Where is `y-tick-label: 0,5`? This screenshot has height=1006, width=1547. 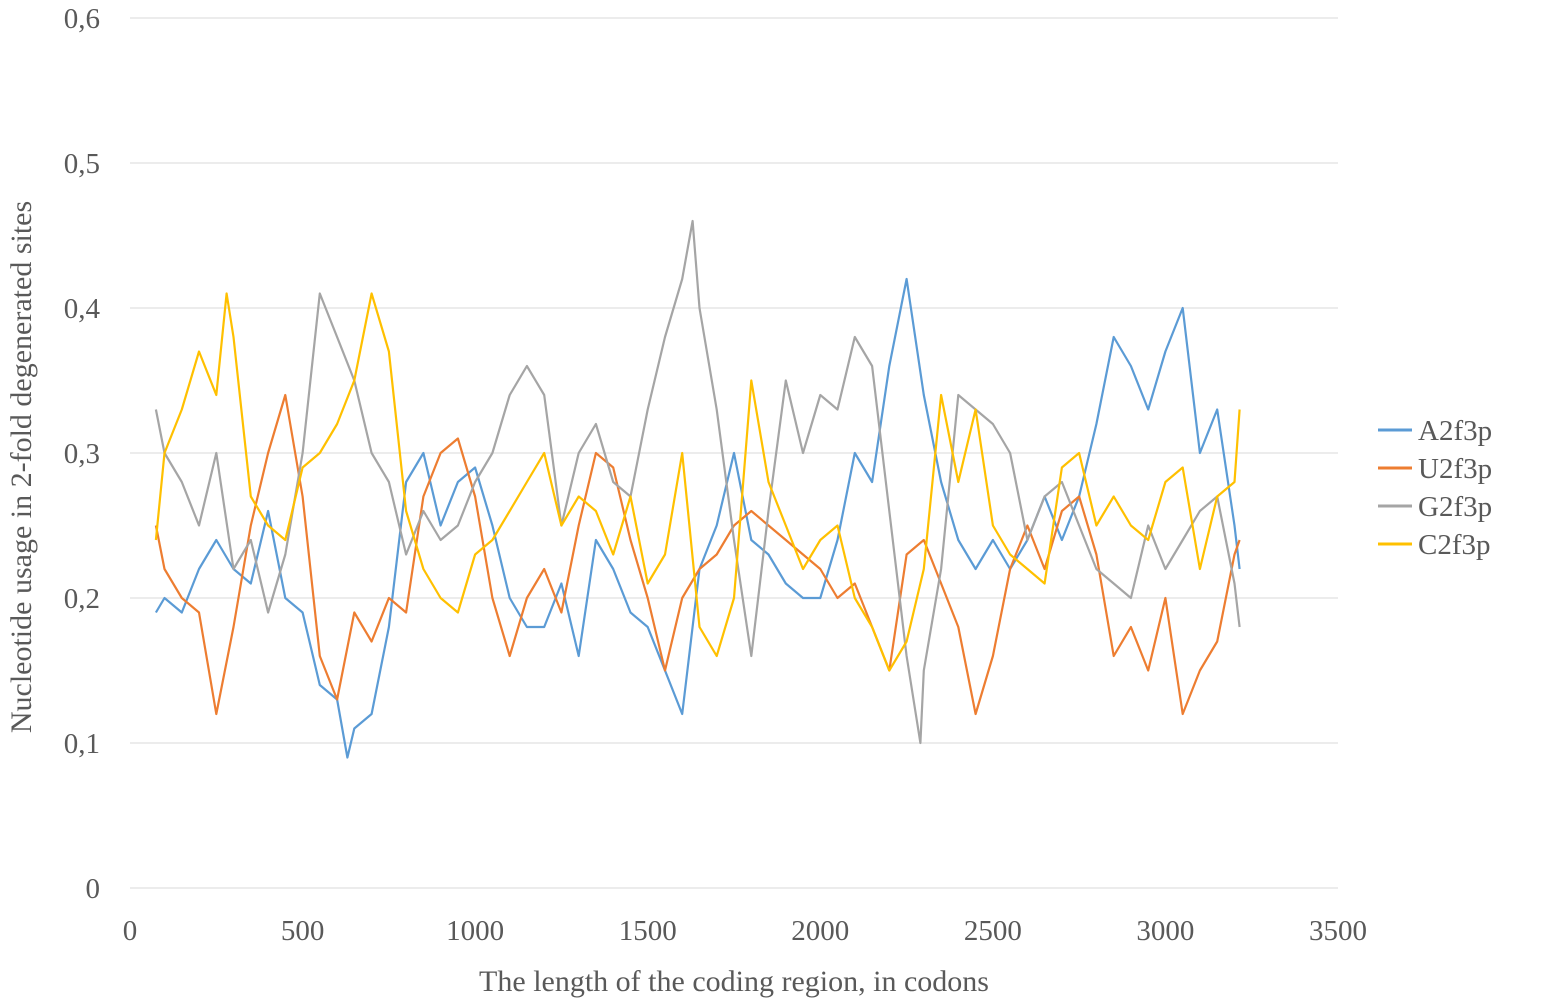
y-tick-label: 0,5 is located at coordinates (82, 164).